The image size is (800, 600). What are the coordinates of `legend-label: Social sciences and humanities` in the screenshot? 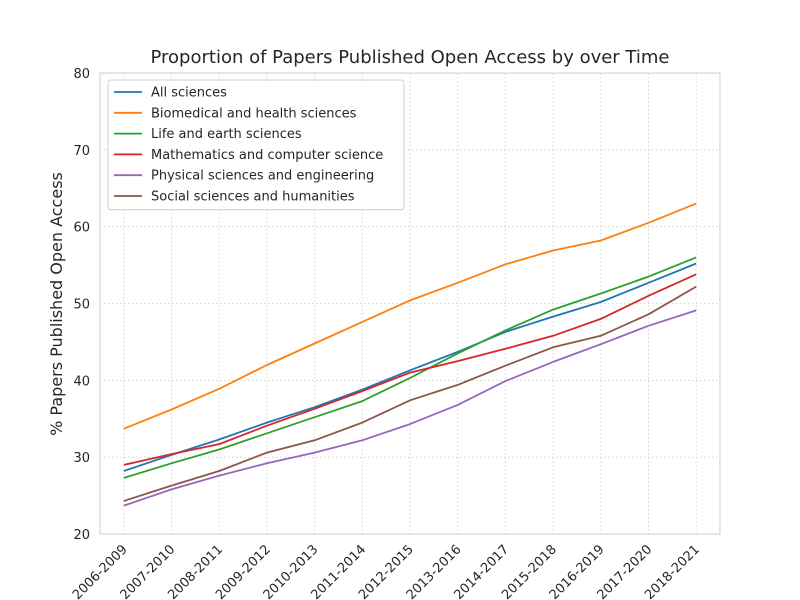 It's located at (253, 197).